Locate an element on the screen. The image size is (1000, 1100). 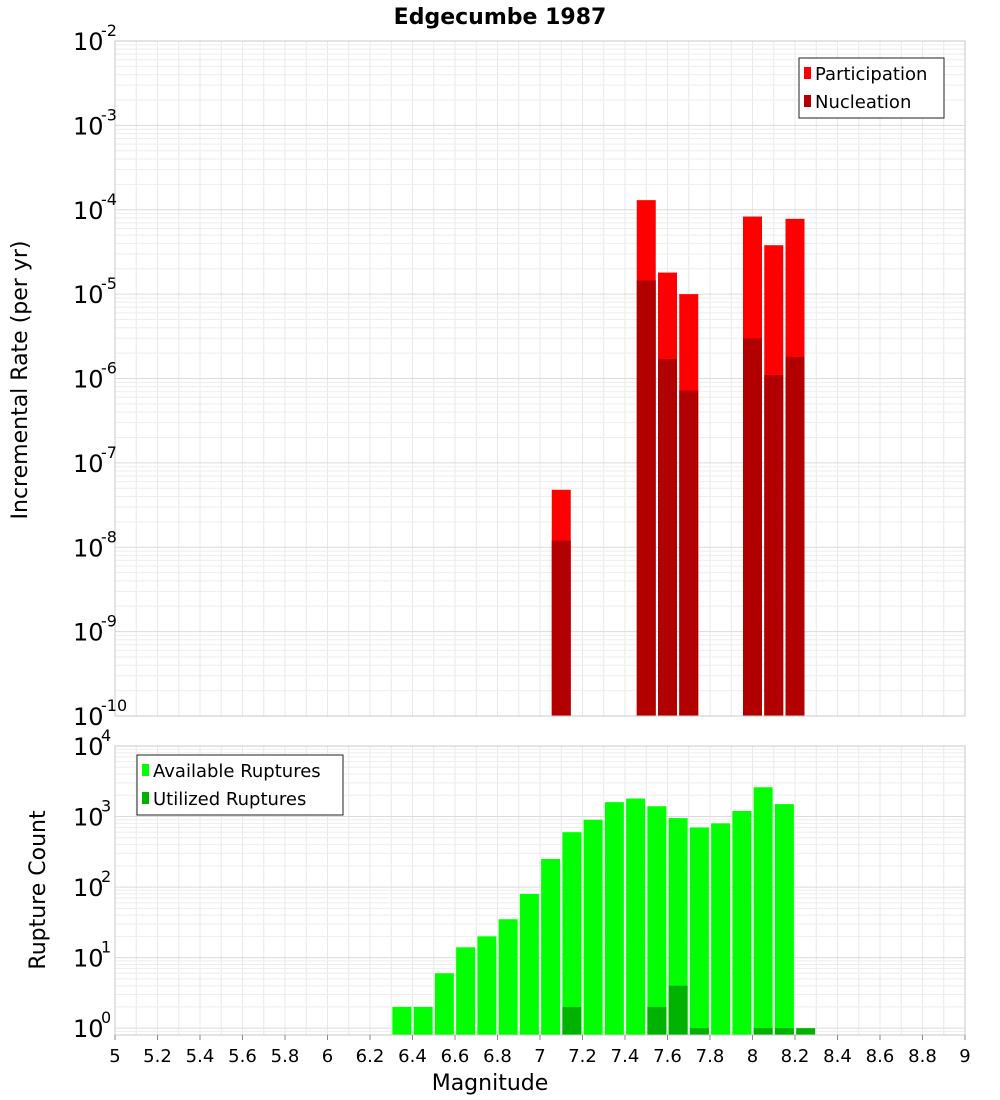
x-tick-label: 8.8 is located at coordinates (922, 1056).